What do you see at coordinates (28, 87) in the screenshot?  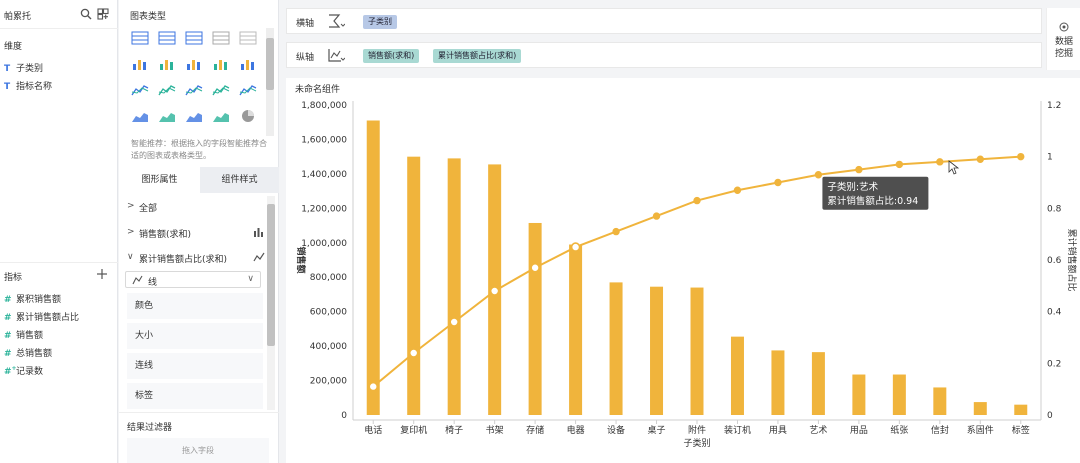 I see `dimension-field-metric-name: T 指标名称` at bounding box center [28, 87].